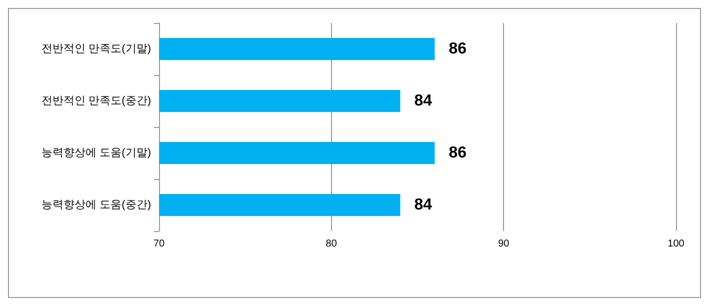 The height and width of the screenshot is (306, 709). What do you see at coordinates (332, 244) in the screenshot?
I see `x-tick-label: 80` at bounding box center [332, 244].